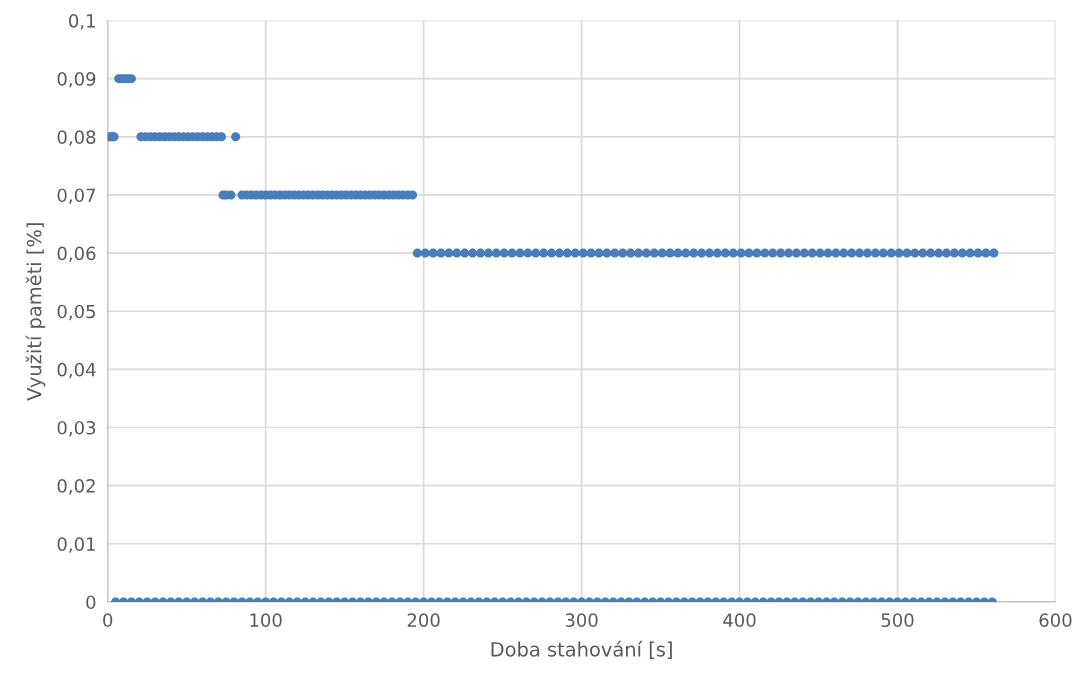 This screenshot has height=684, width=1077. Describe the element at coordinates (266, 620) in the screenshot. I see `x-tick-label: 100` at that location.